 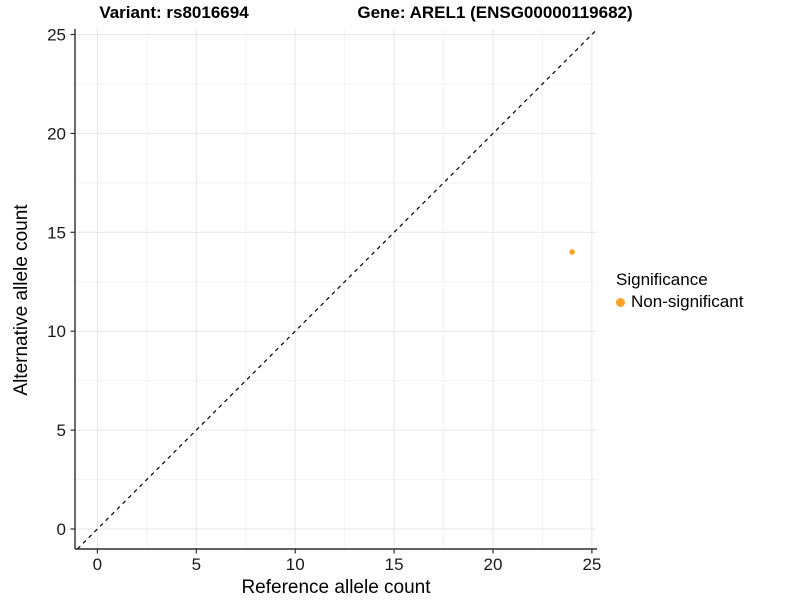 I want to click on x-axis-title: Reference allele count, so click(x=336, y=587).